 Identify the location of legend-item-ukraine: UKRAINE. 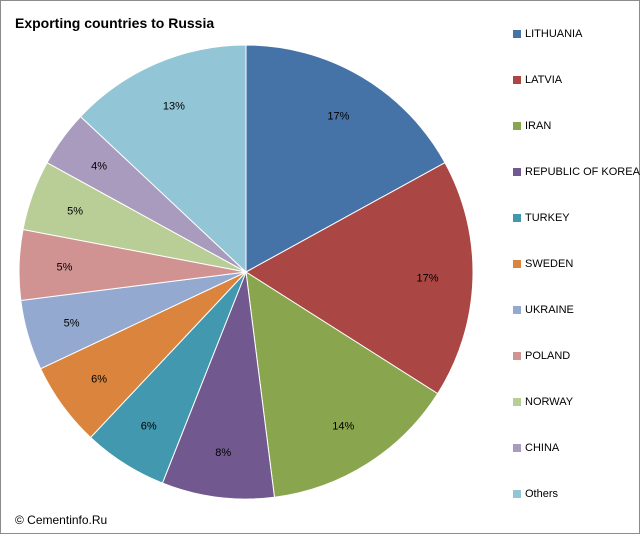
(543, 310).